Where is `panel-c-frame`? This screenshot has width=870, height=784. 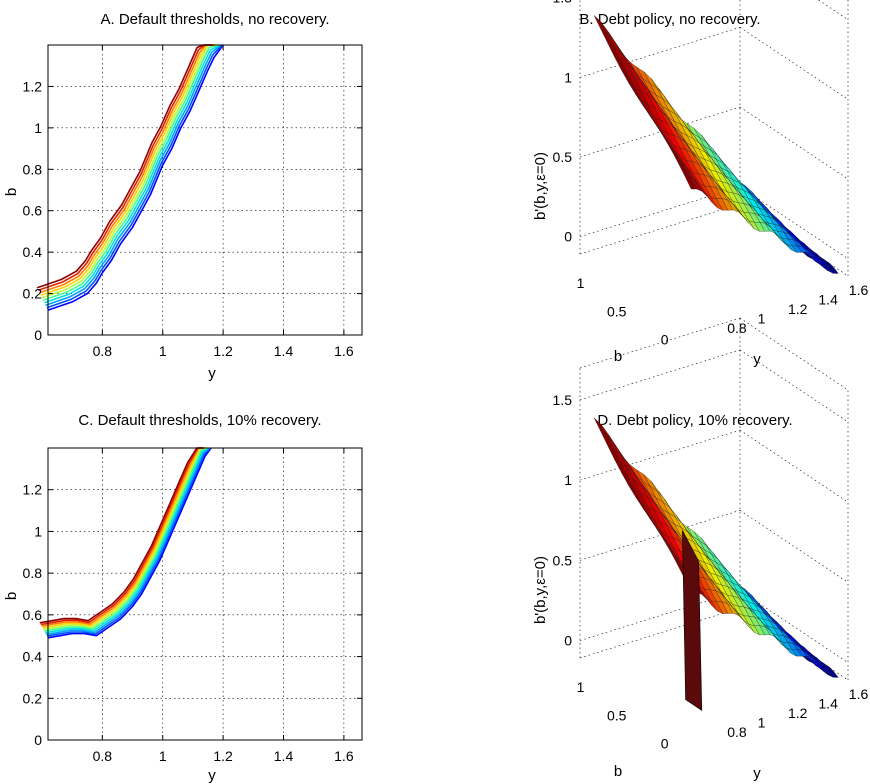 panel-c-frame is located at coordinates (205, 594).